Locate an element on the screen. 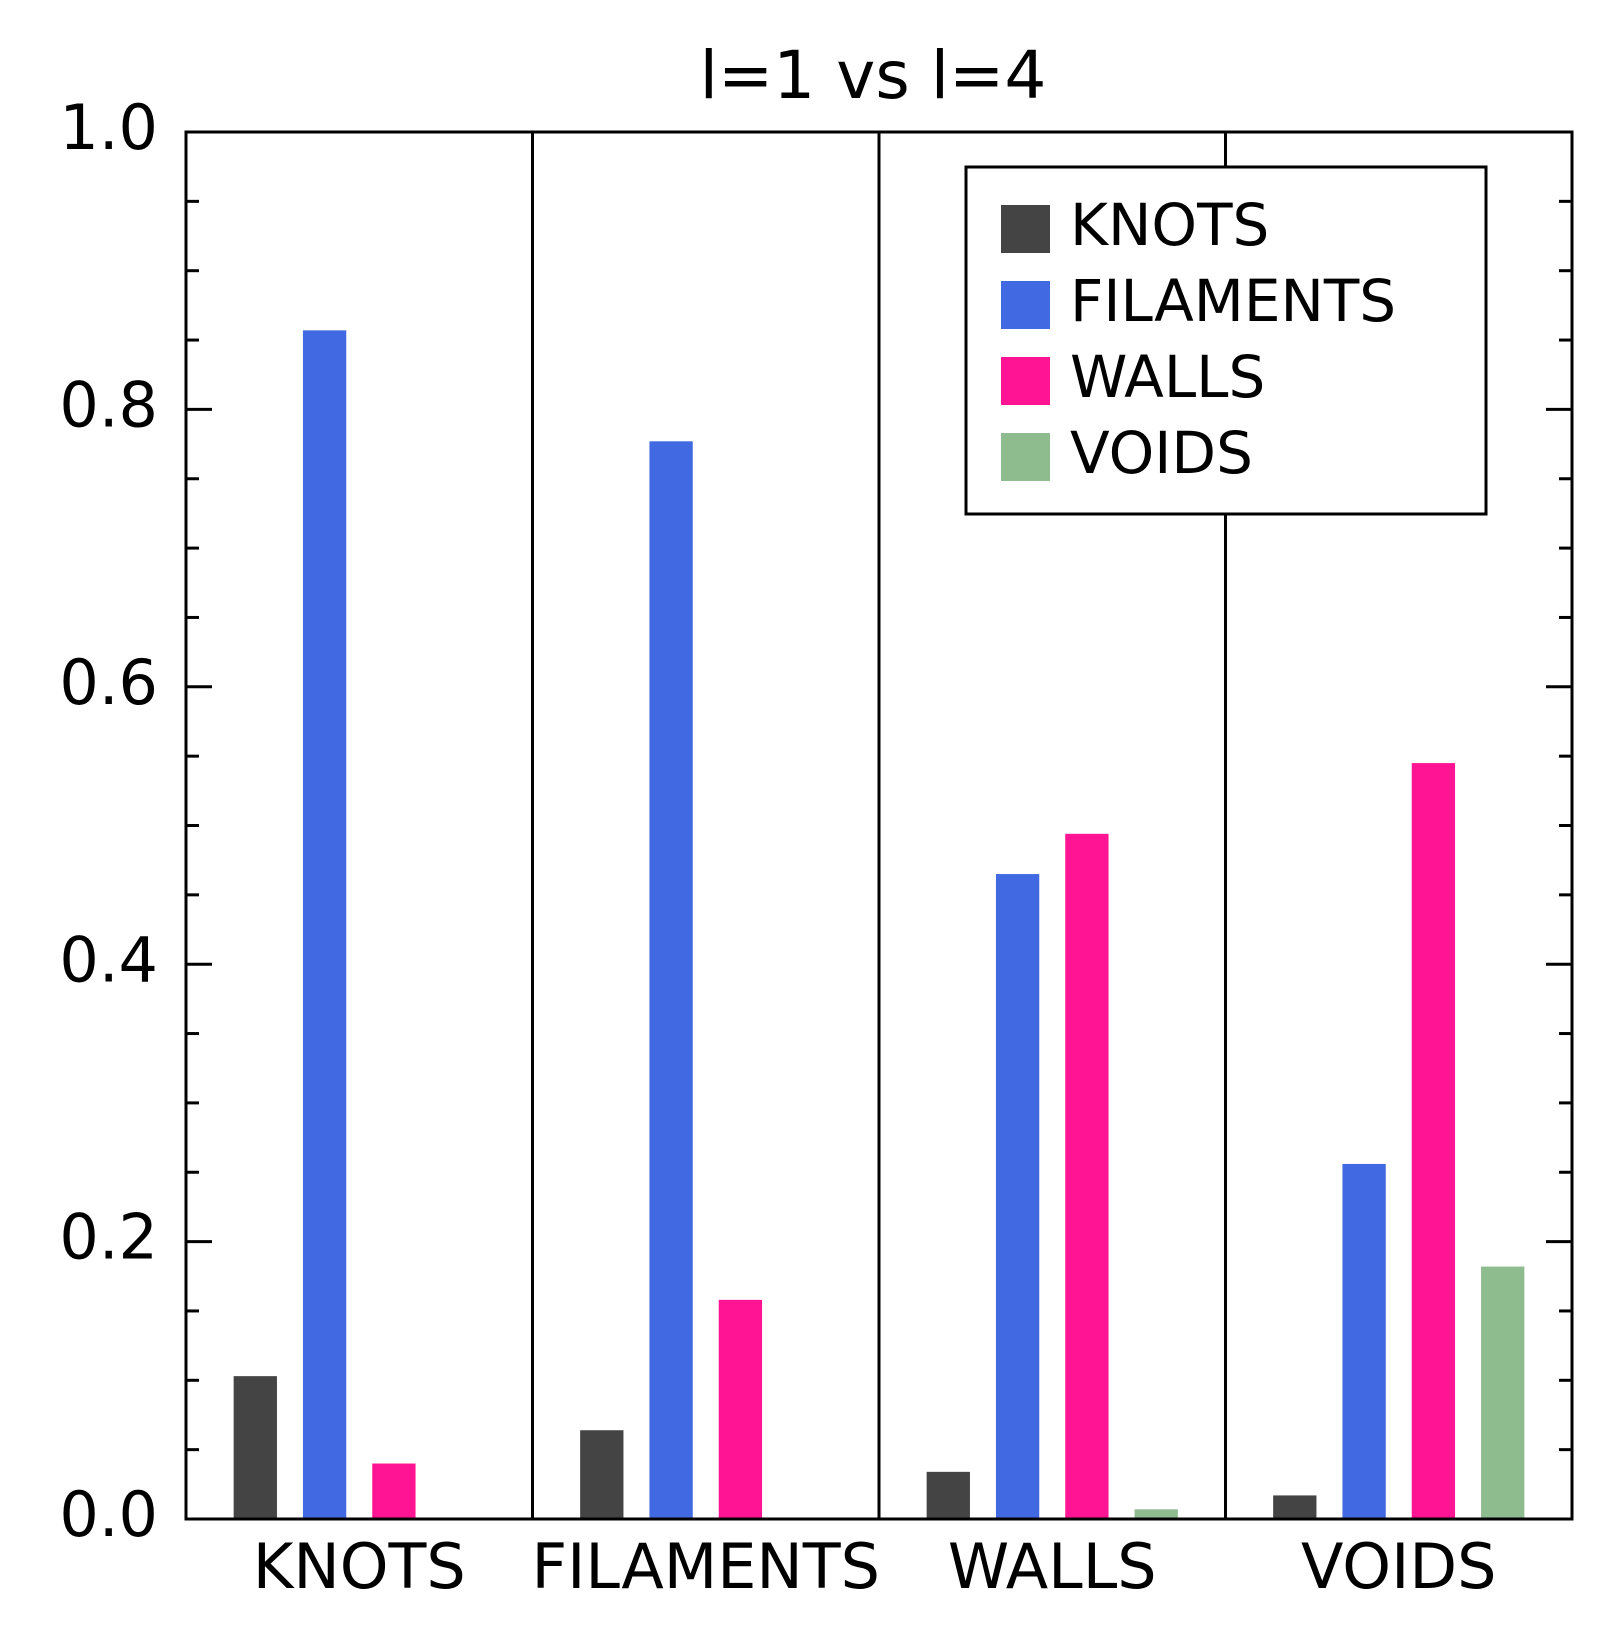  x-tick-label: WALLS is located at coordinates (1052, 1566).